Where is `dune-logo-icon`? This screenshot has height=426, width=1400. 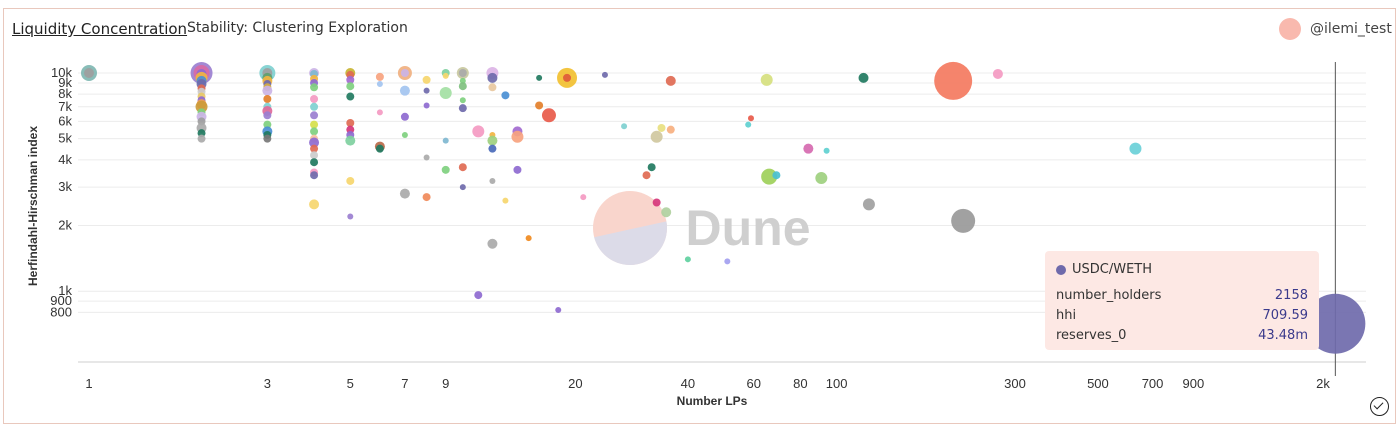
dune-logo-icon is located at coordinates (630, 228).